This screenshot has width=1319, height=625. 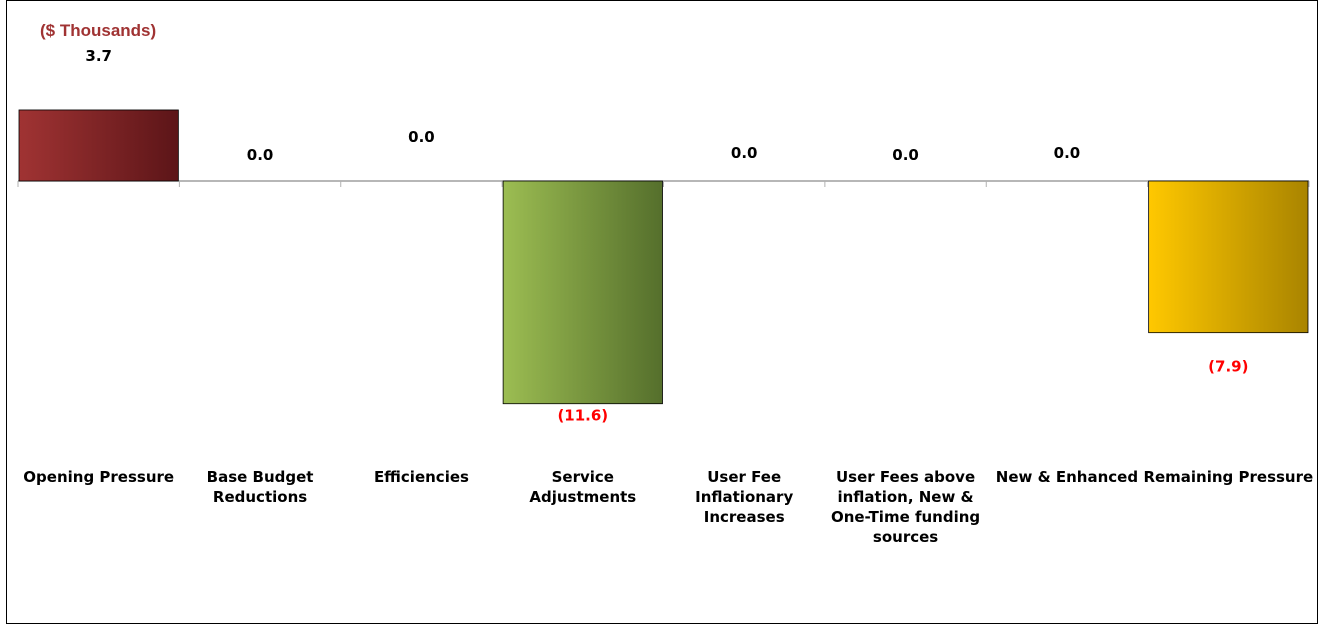 I want to click on value-label-4: (11.6), so click(x=582, y=416).